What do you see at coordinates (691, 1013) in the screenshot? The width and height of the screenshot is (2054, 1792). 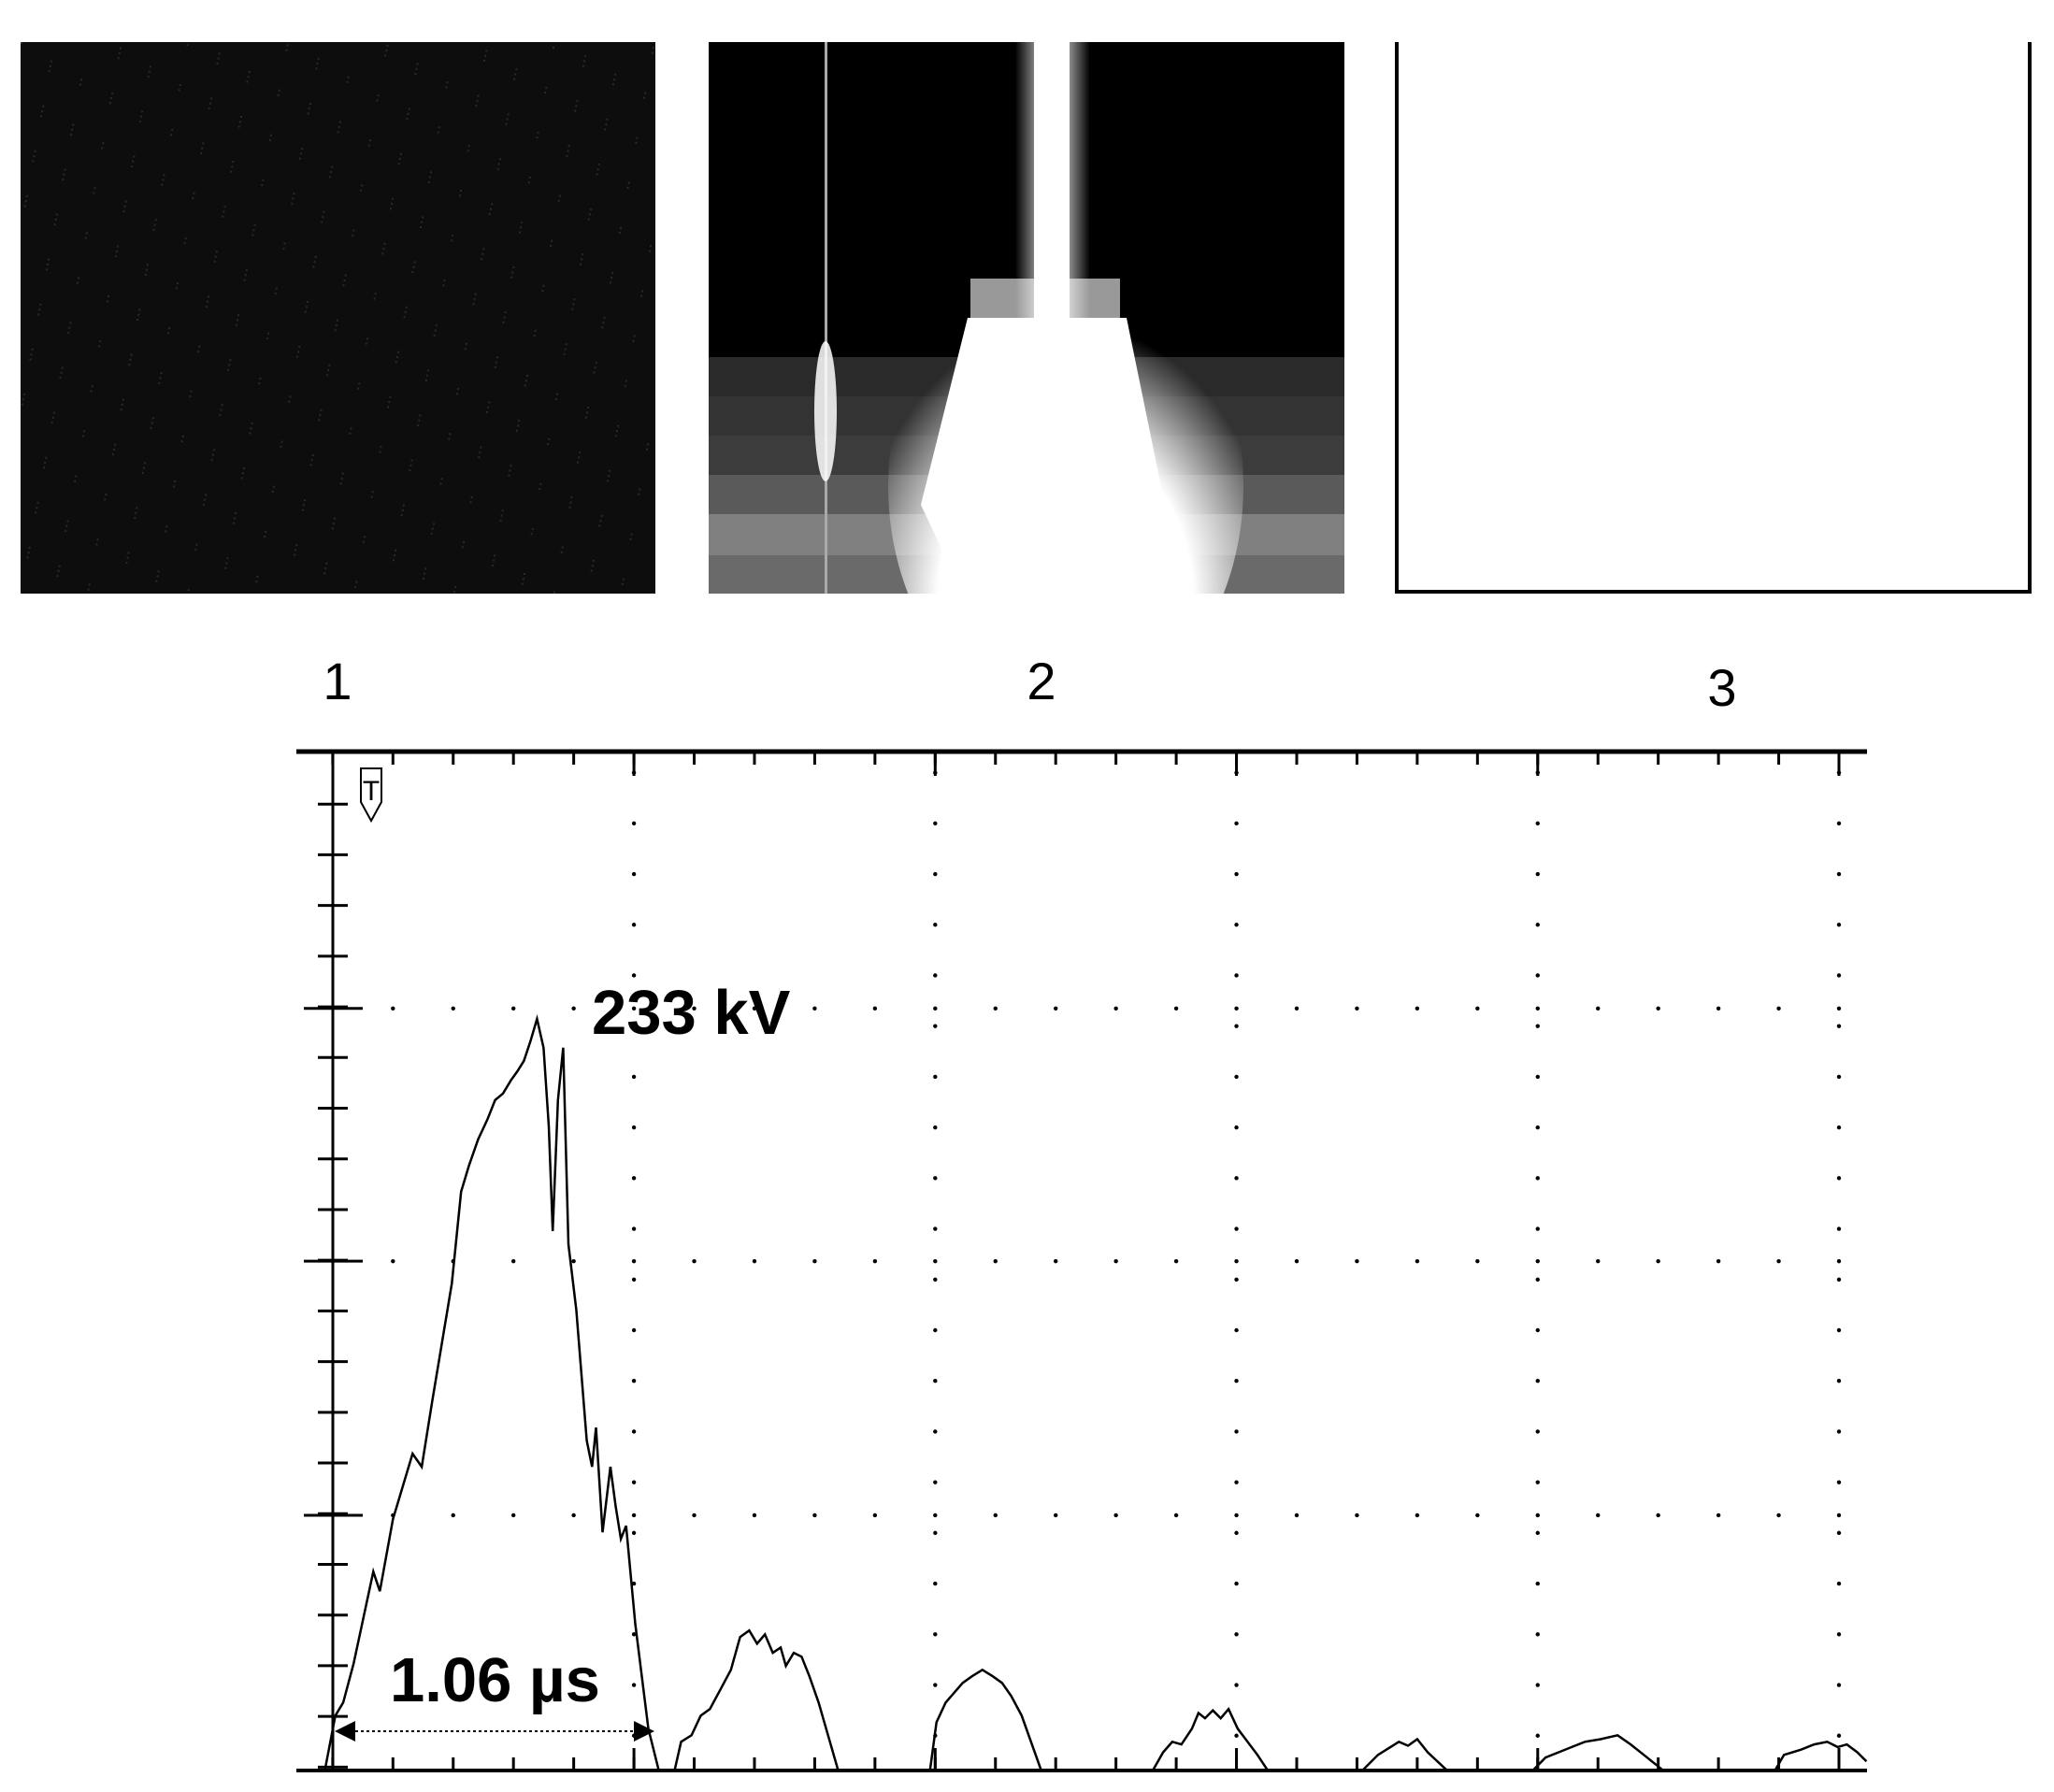 I see `peak-label: 233 kV` at bounding box center [691, 1013].